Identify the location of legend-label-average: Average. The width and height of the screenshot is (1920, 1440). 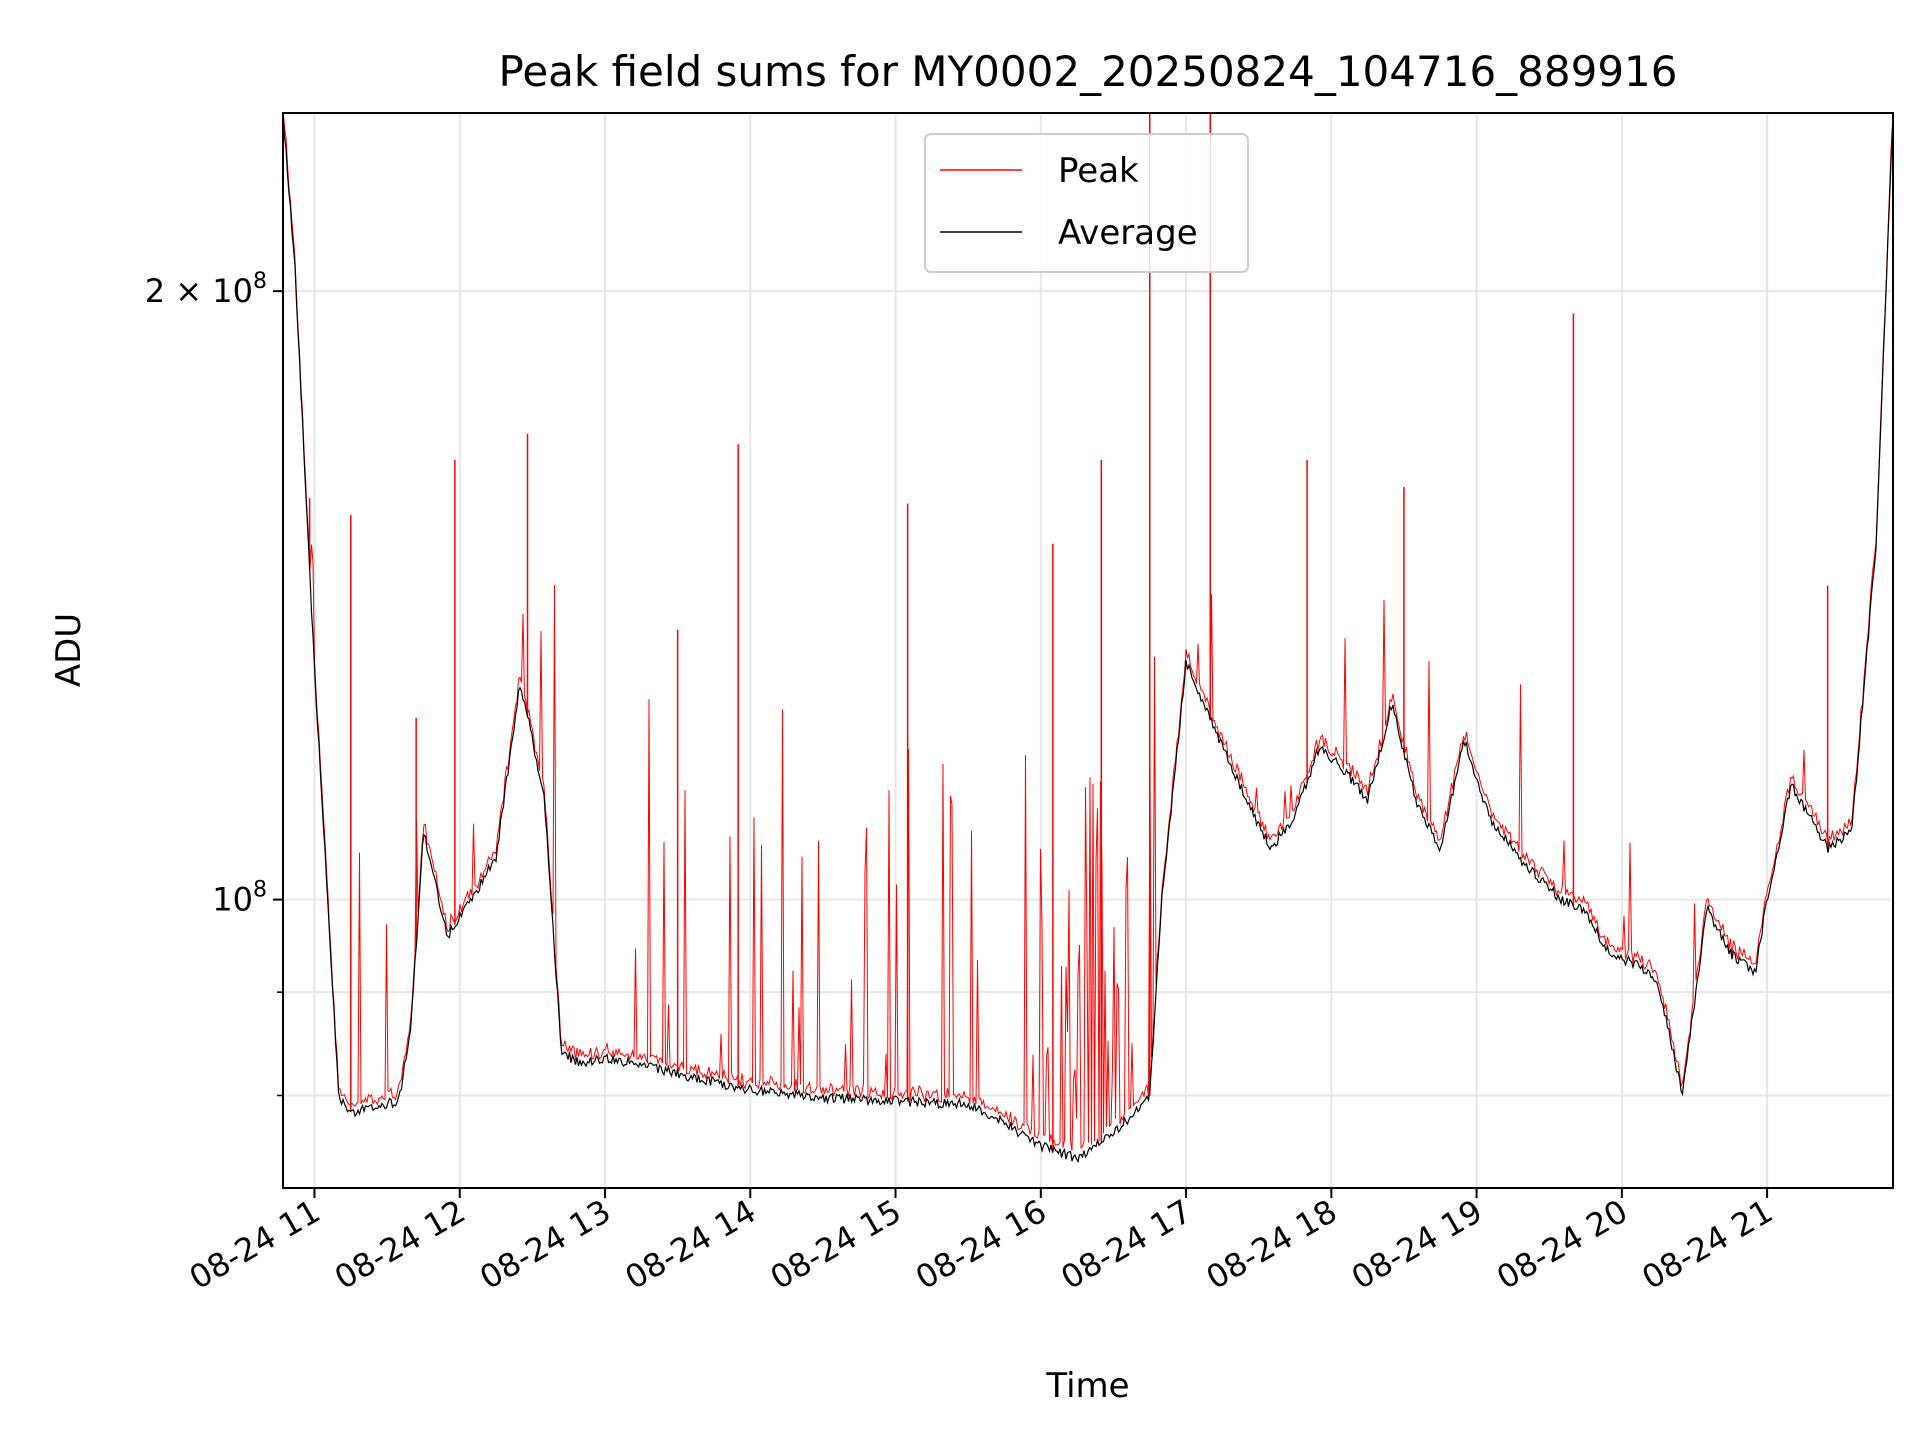
(1128, 233).